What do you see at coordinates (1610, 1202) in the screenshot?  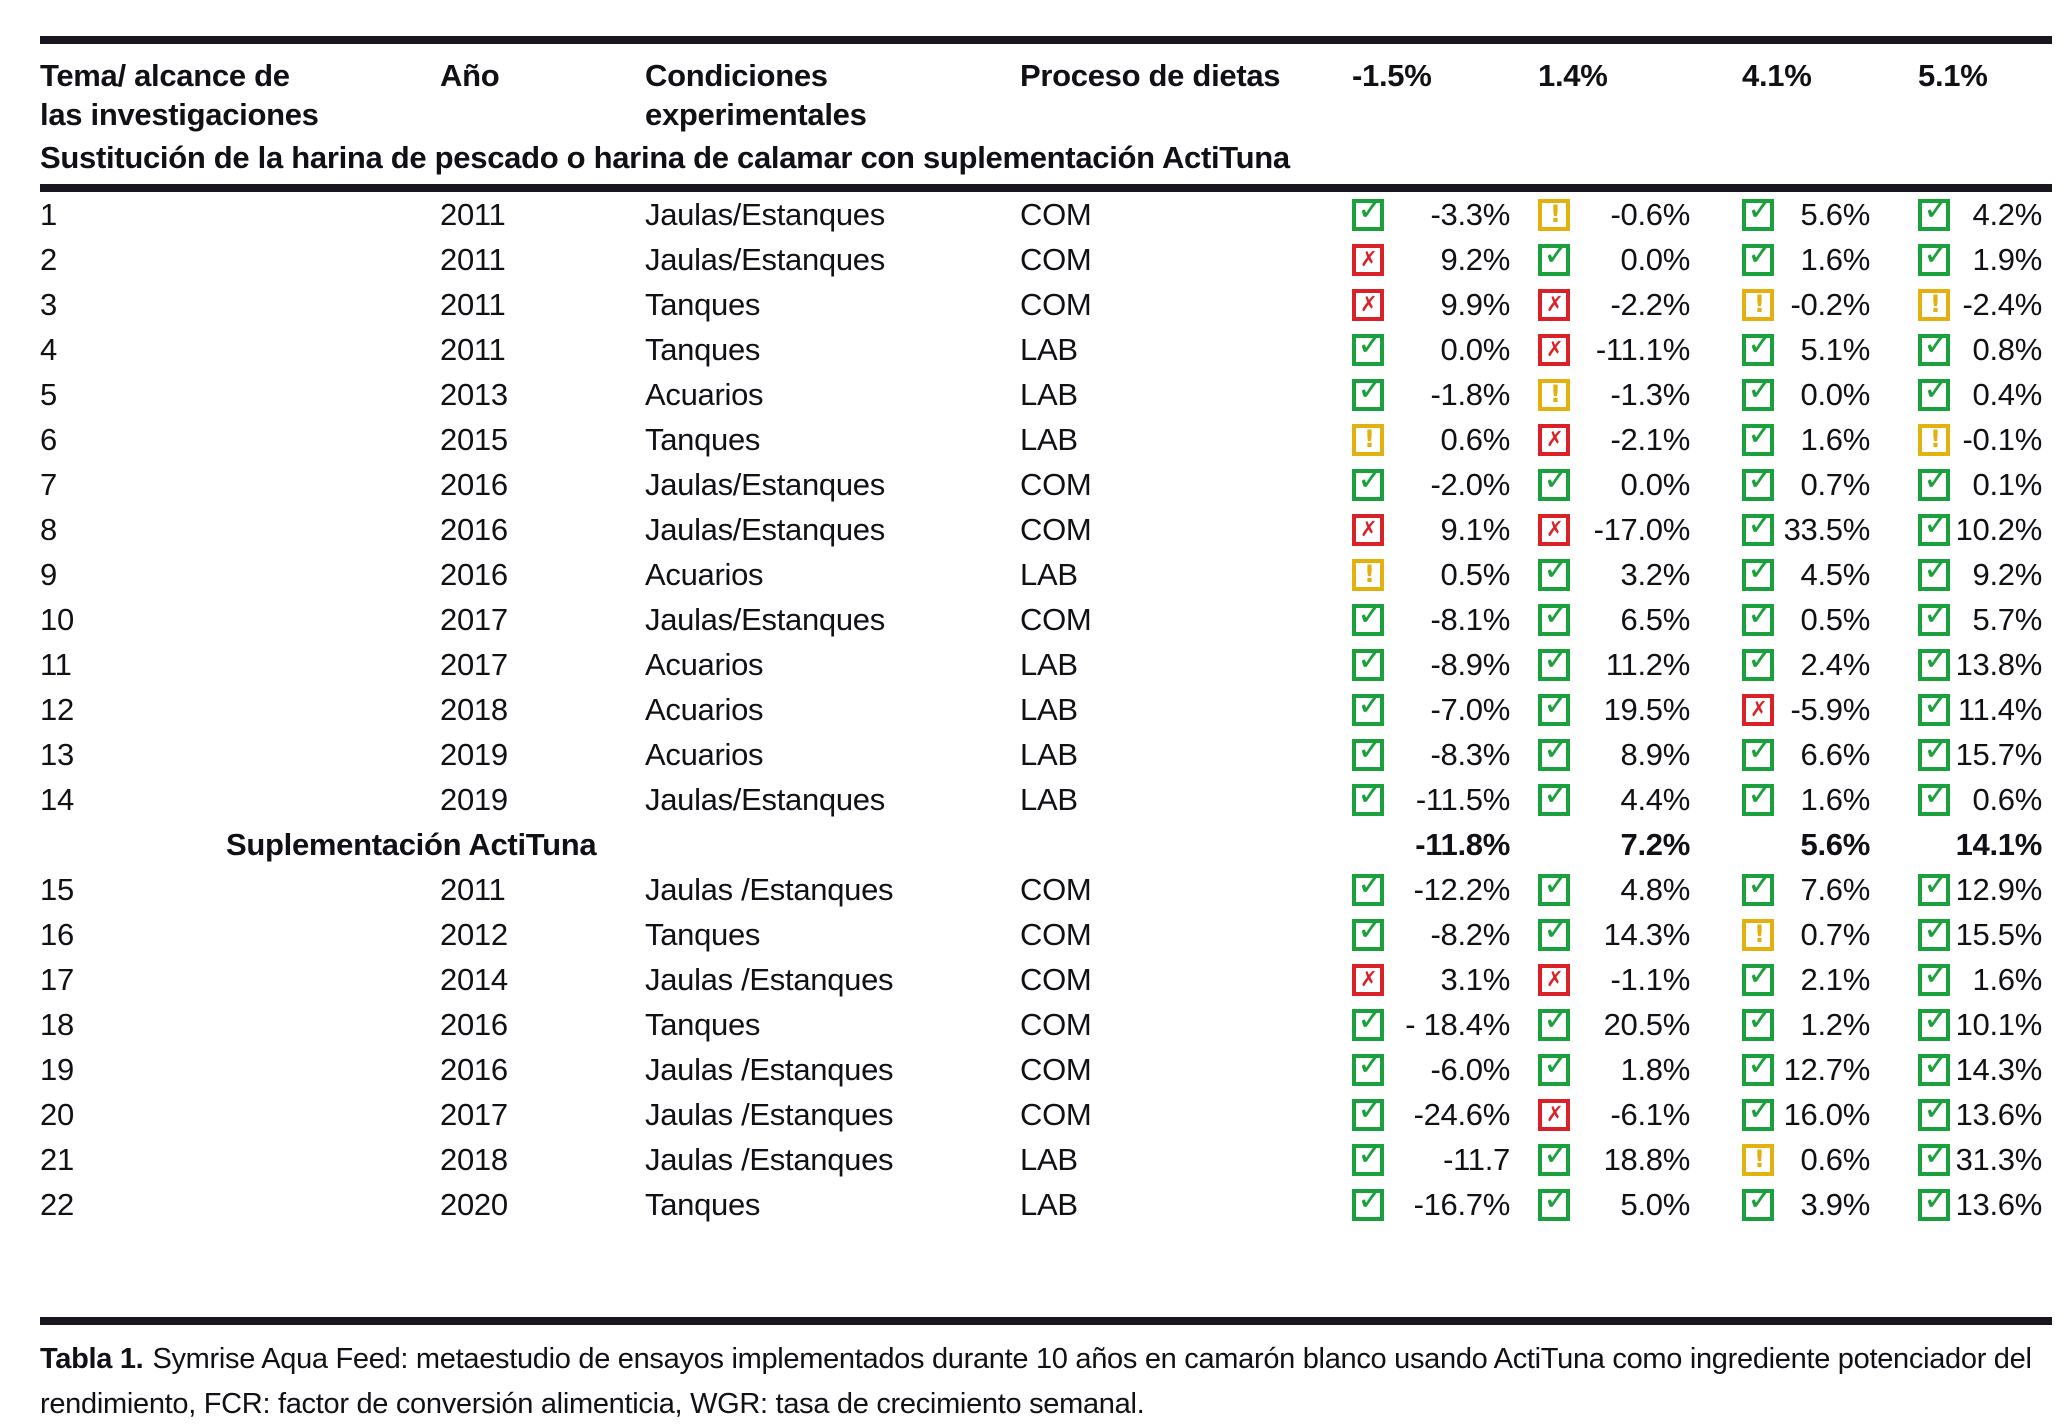 I see `result-cell: ✓ 5.0%` at bounding box center [1610, 1202].